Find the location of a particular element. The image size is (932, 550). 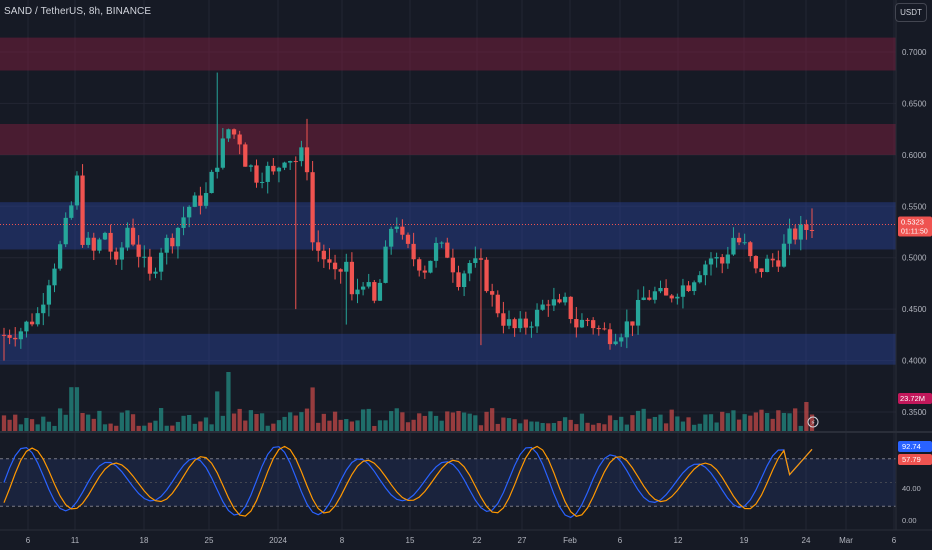

time-tick-label: 22 is located at coordinates (477, 540).